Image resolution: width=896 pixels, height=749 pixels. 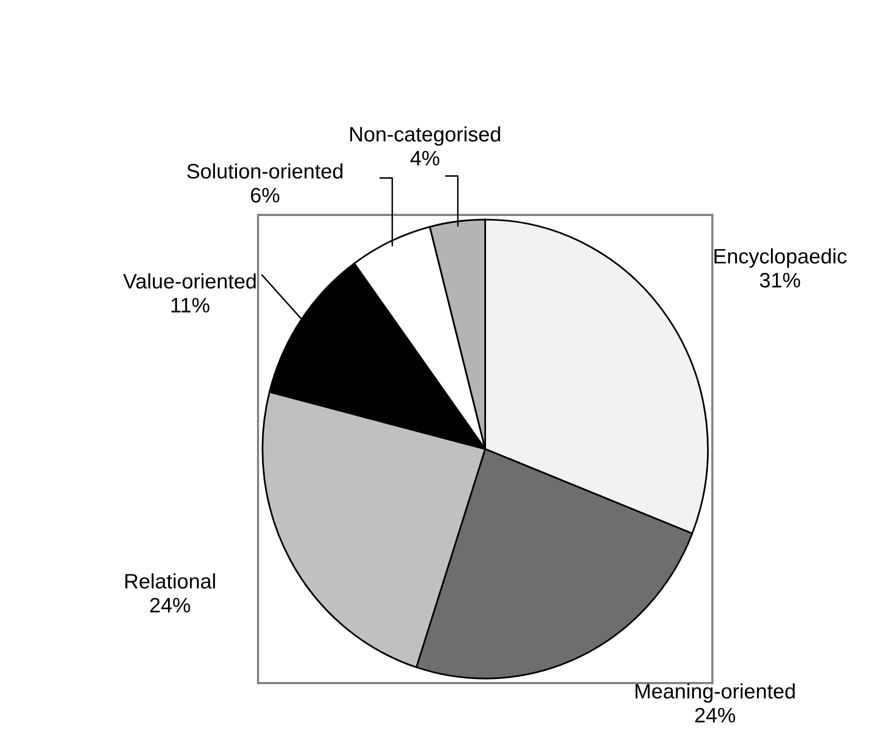 I want to click on slice-label: Relational, so click(x=170, y=581).